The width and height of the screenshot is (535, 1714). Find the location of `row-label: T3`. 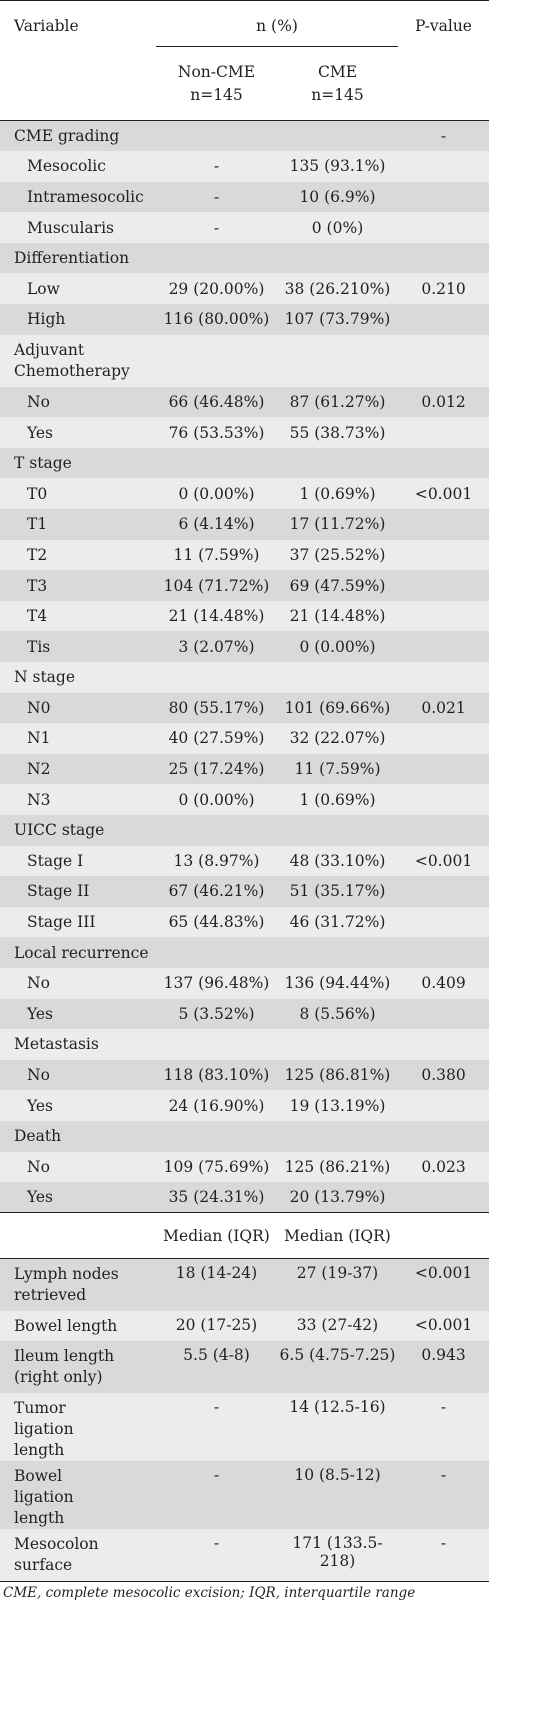

row-label: T3 is located at coordinates (37, 585).